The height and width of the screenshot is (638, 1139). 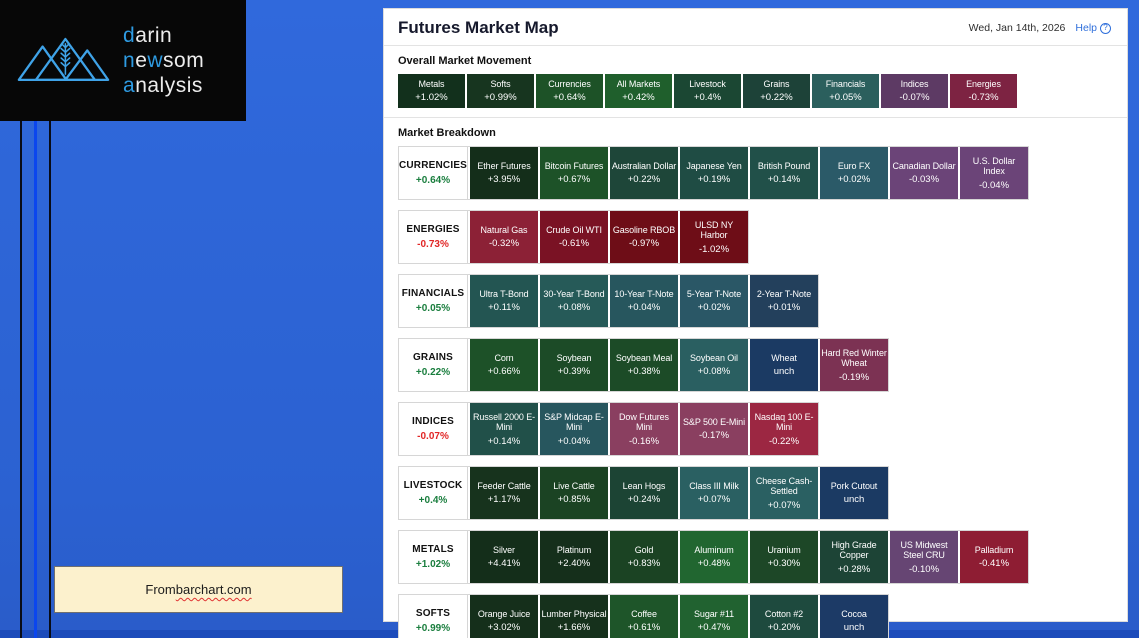 What do you see at coordinates (784, 365) in the screenshot?
I see `market-tile-wheat: Wheat unch` at bounding box center [784, 365].